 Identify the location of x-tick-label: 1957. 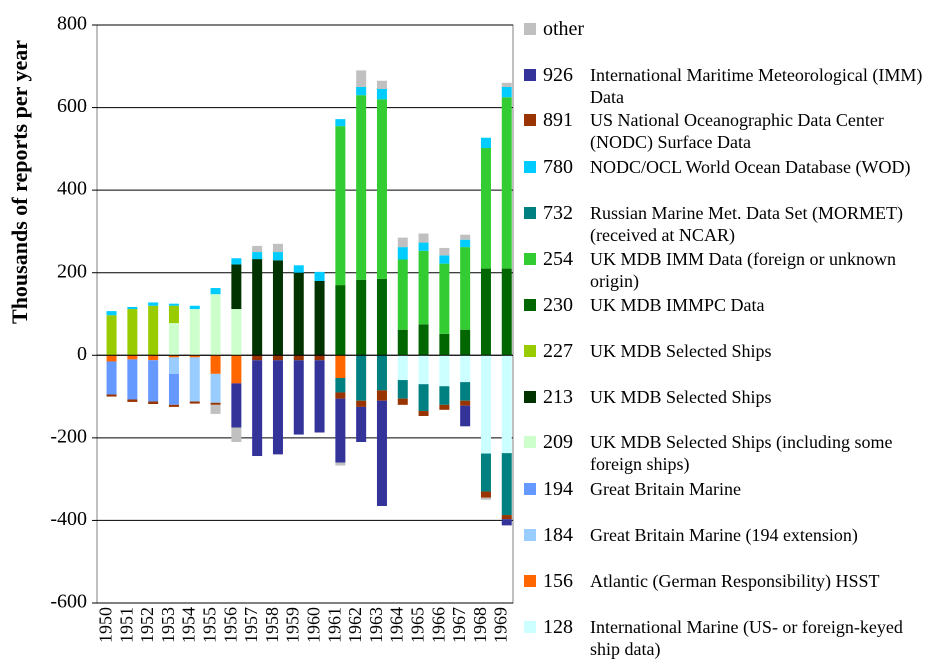
(251, 625).